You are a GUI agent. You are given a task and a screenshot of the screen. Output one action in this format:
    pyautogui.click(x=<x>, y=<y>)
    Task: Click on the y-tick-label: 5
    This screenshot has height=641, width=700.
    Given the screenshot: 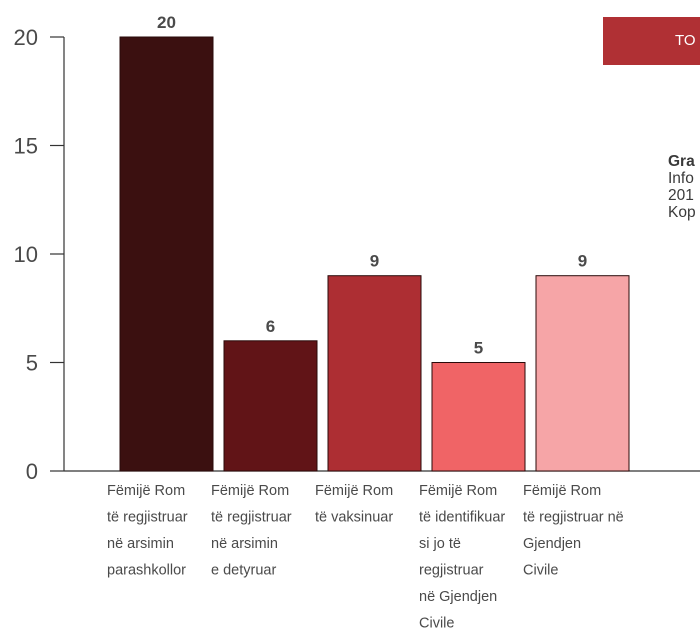 What is the action you would take?
    pyautogui.click(x=32, y=363)
    